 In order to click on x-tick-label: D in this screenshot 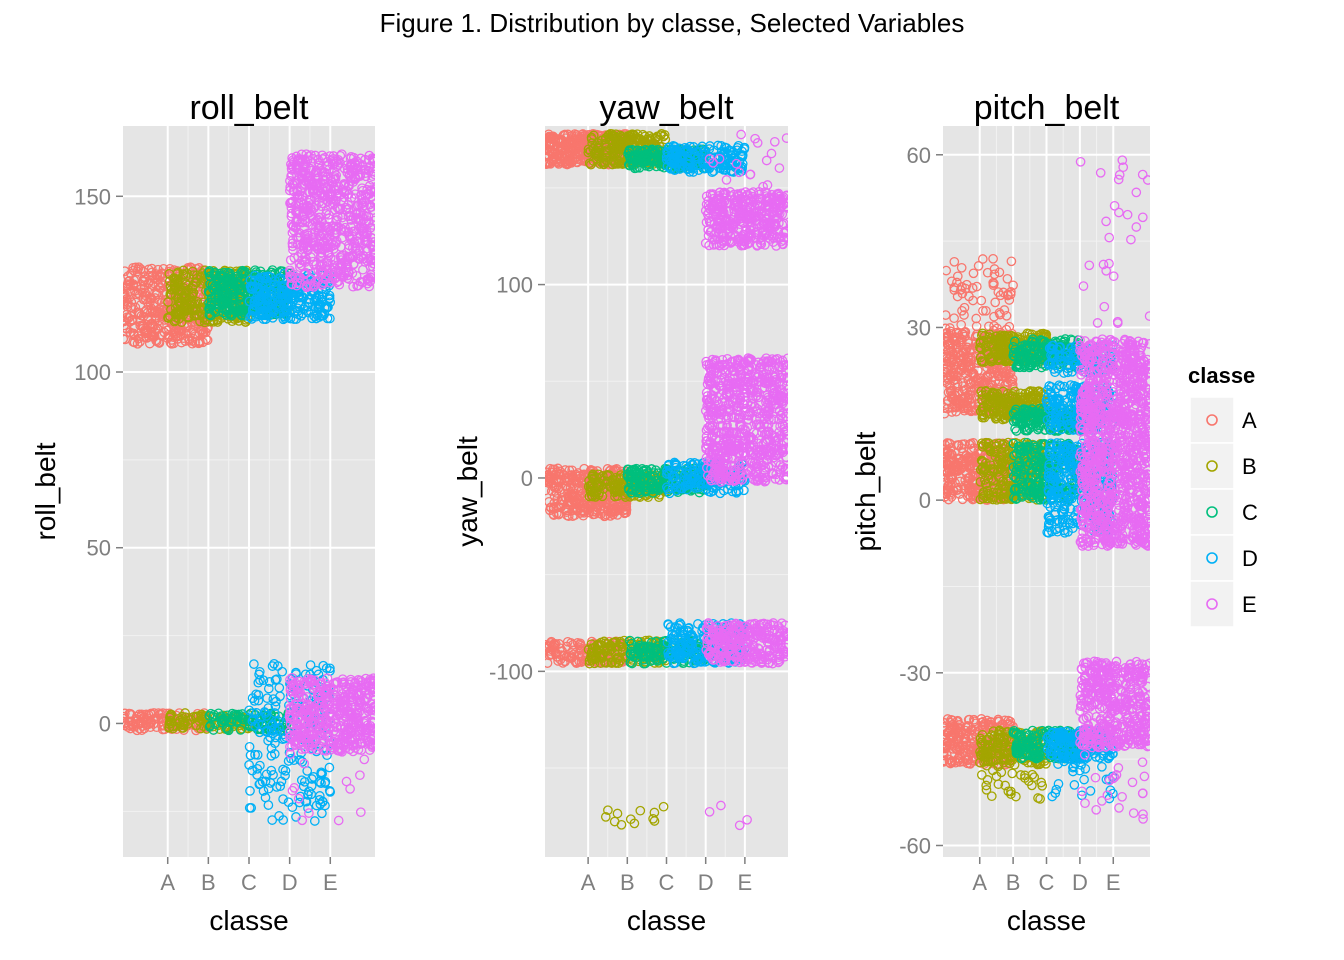, I will do `click(290, 882)`.